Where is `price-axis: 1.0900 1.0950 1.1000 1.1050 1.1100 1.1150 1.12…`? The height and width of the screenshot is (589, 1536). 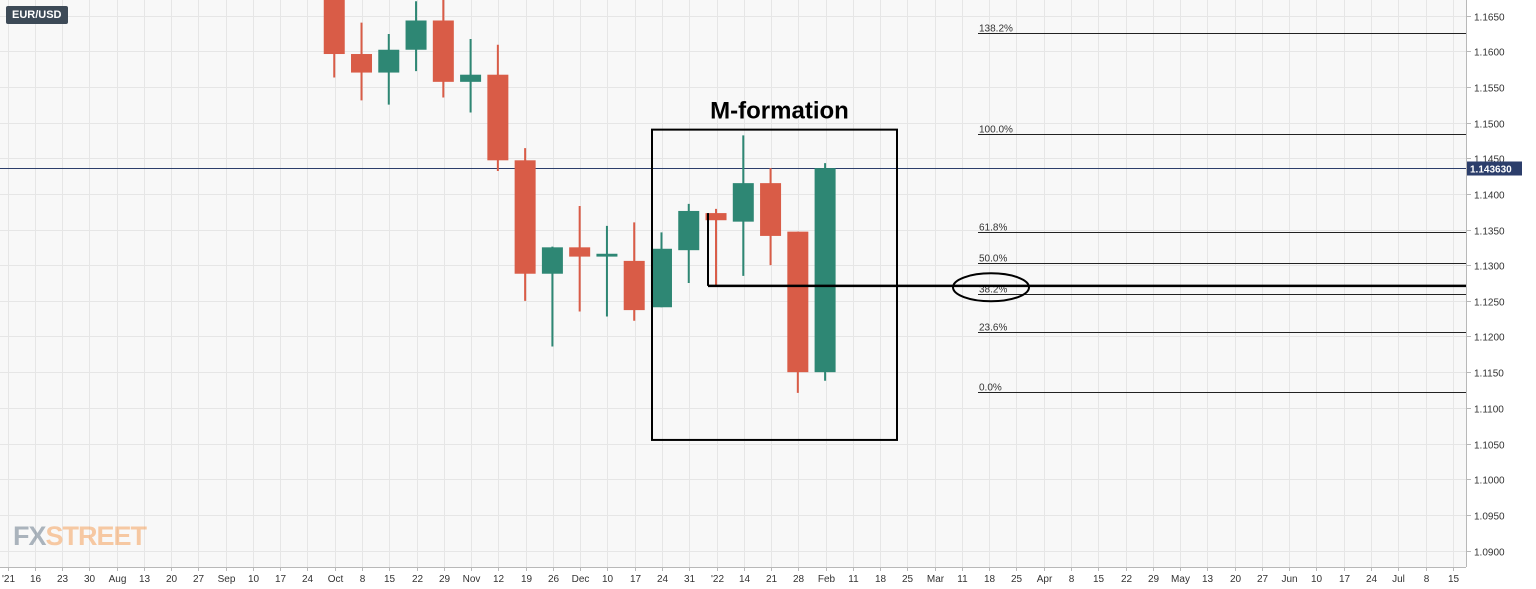
price-axis: 1.0900 1.0950 1.1000 1.1050 1.1100 1.1150 1.12… is located at coordinates (1485, 286).